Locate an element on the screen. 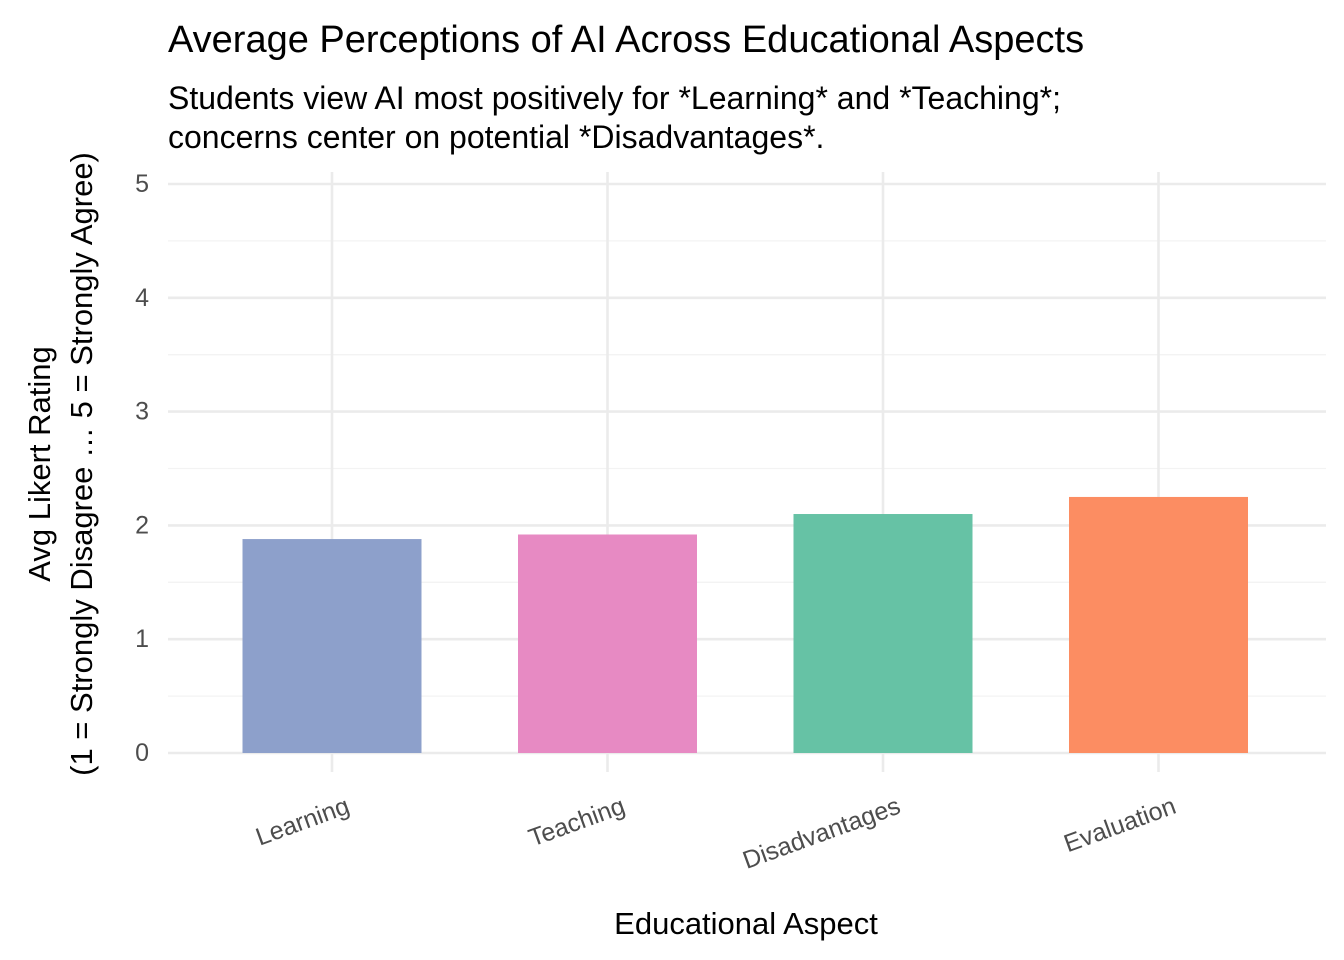 This screenshot has height=960, width=1344. y-tick-label: 0 is located at coordinates (142, 753).